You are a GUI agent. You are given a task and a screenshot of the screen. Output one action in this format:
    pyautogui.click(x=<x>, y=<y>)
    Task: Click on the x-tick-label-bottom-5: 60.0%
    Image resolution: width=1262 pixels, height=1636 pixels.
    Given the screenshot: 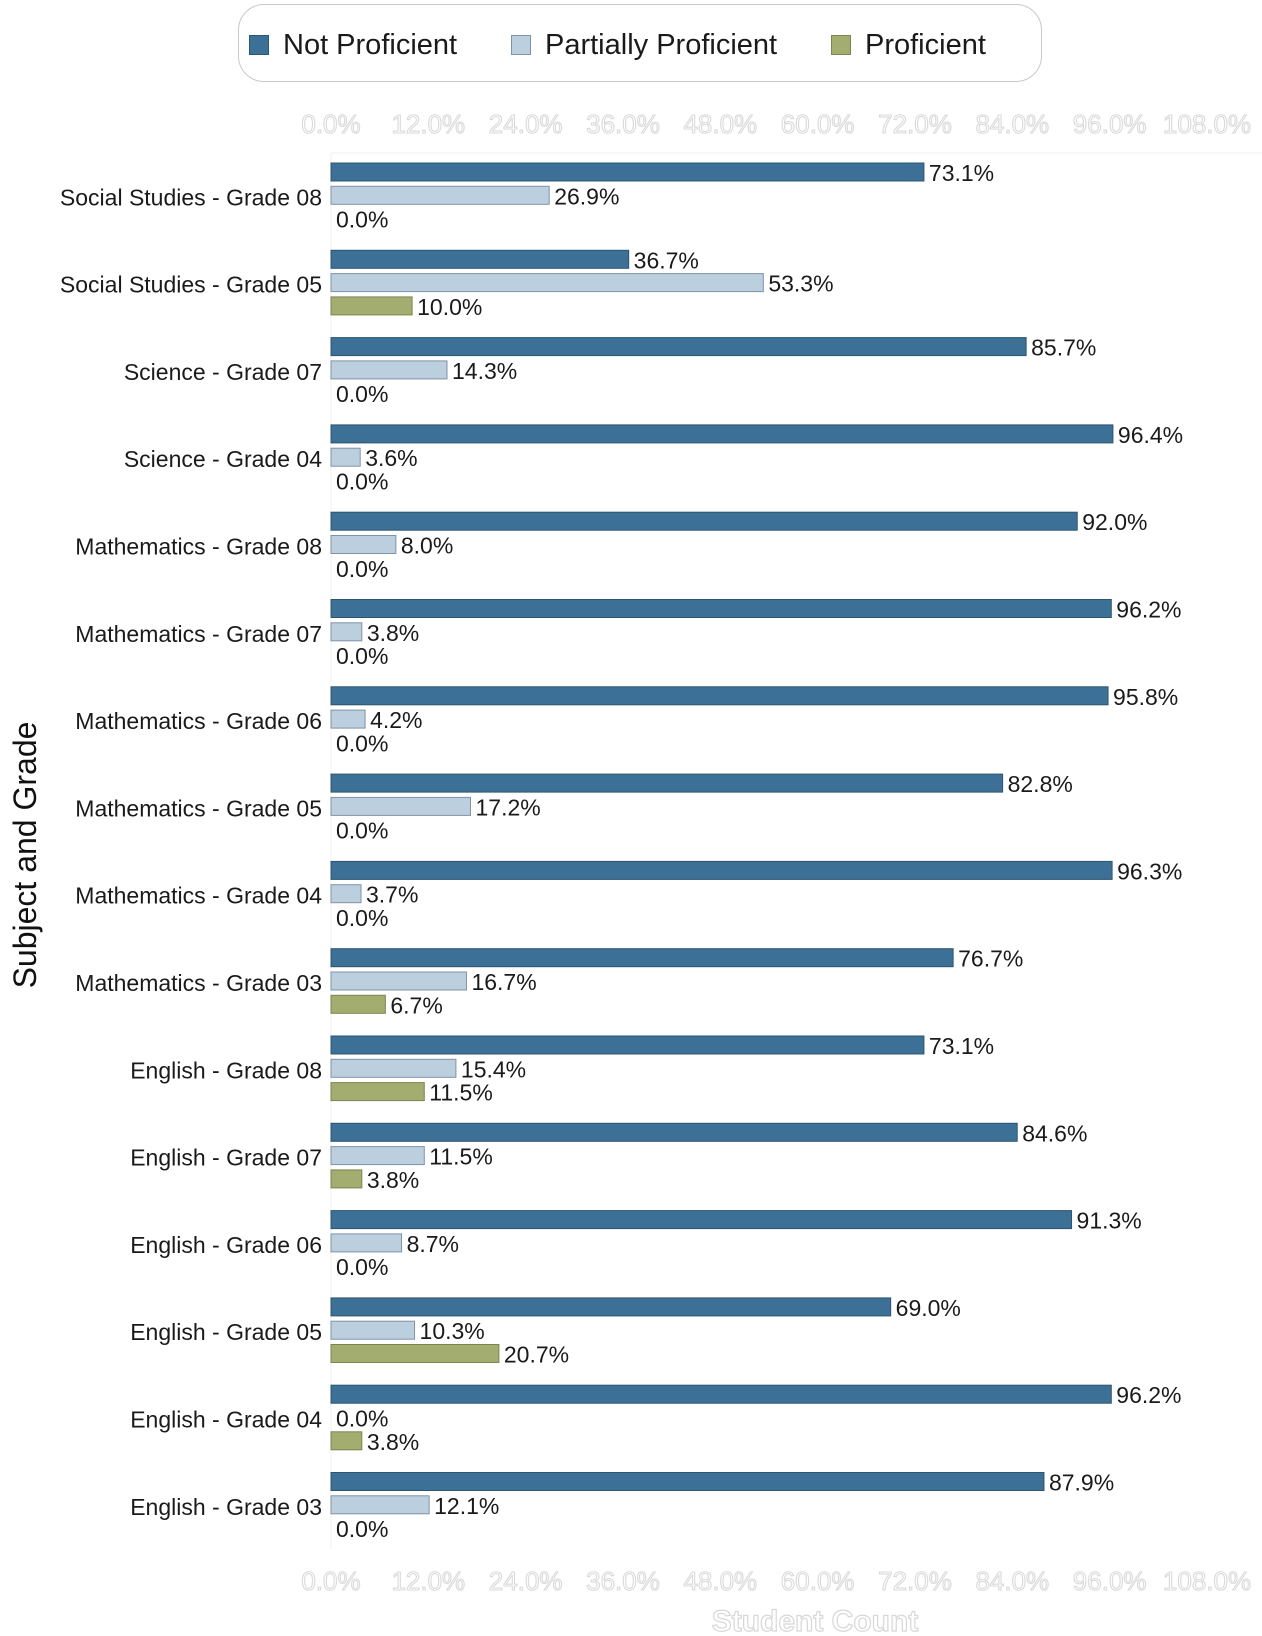 What is the action you would take?
    pyautogui.click(x=818, y=1581)
    